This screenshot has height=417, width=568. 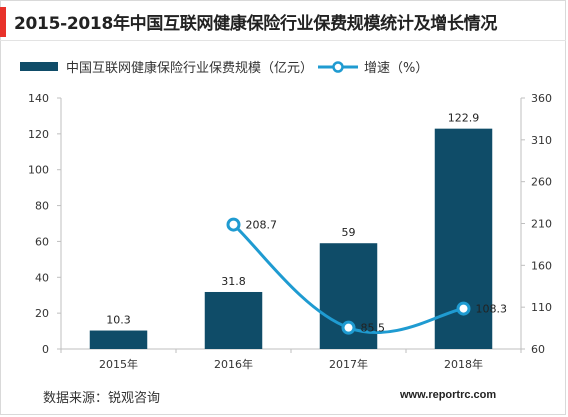 I want to click on y-left-tick-label: 100, so click(x=38, y=170).